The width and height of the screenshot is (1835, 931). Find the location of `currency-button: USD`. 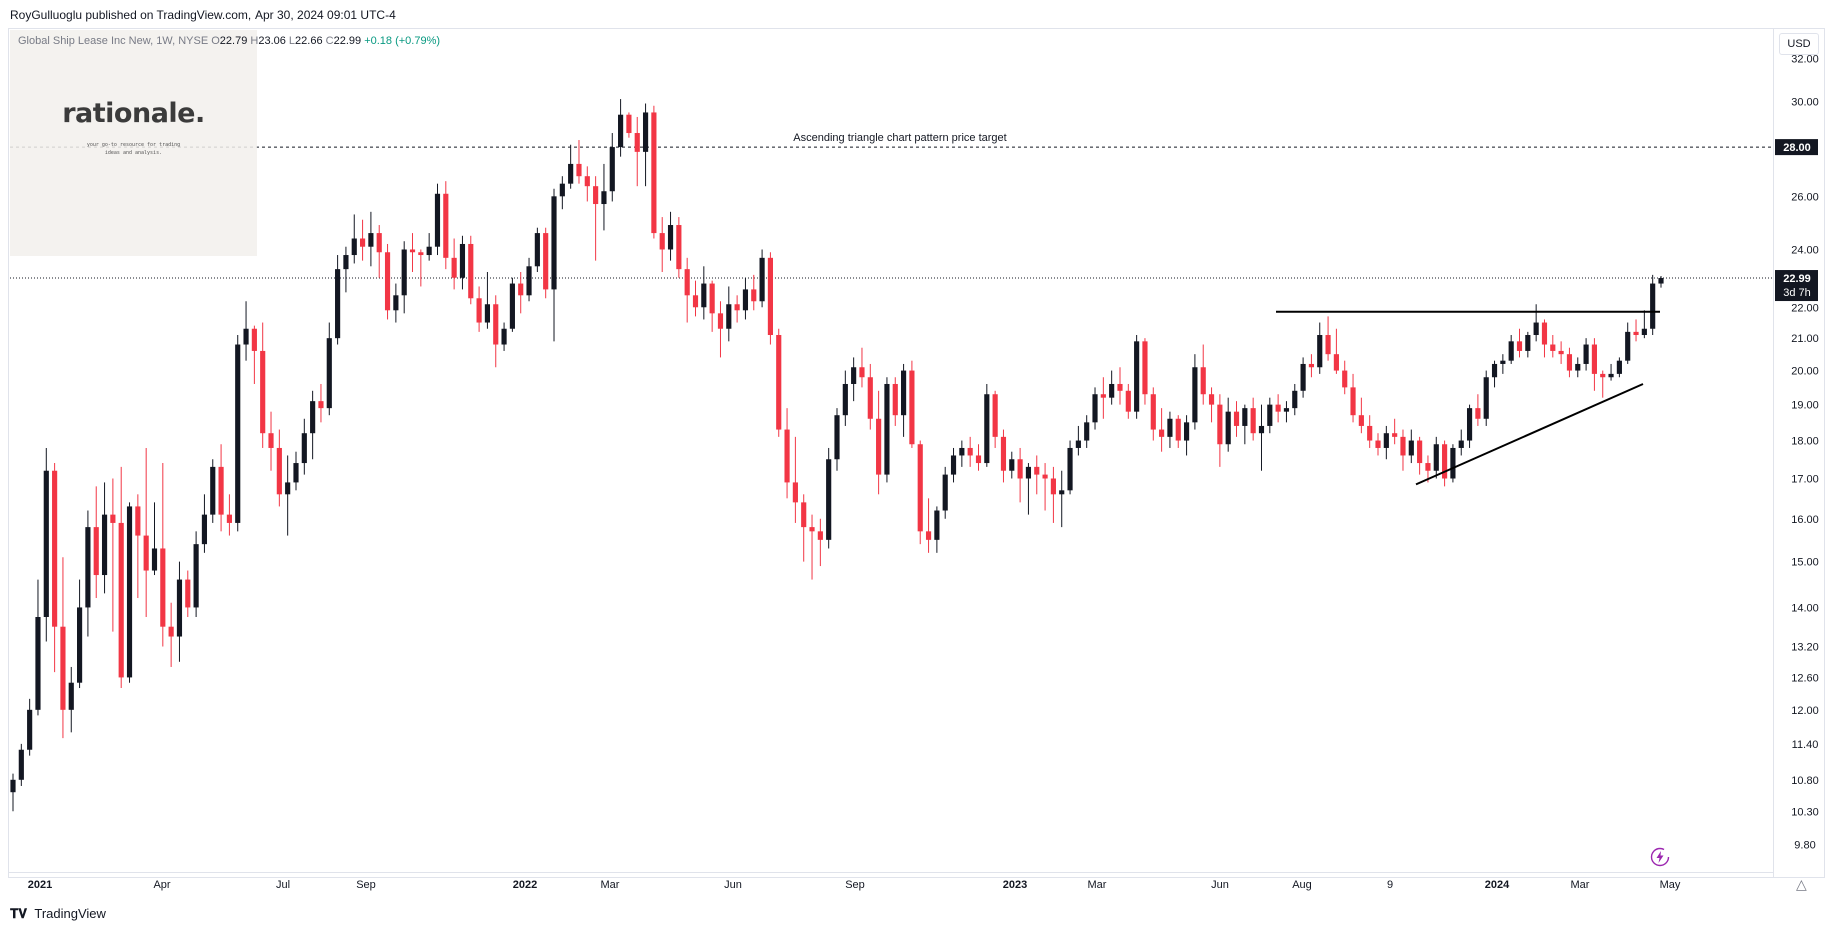

currency-button: USD is located at coordinates (1799, 44).